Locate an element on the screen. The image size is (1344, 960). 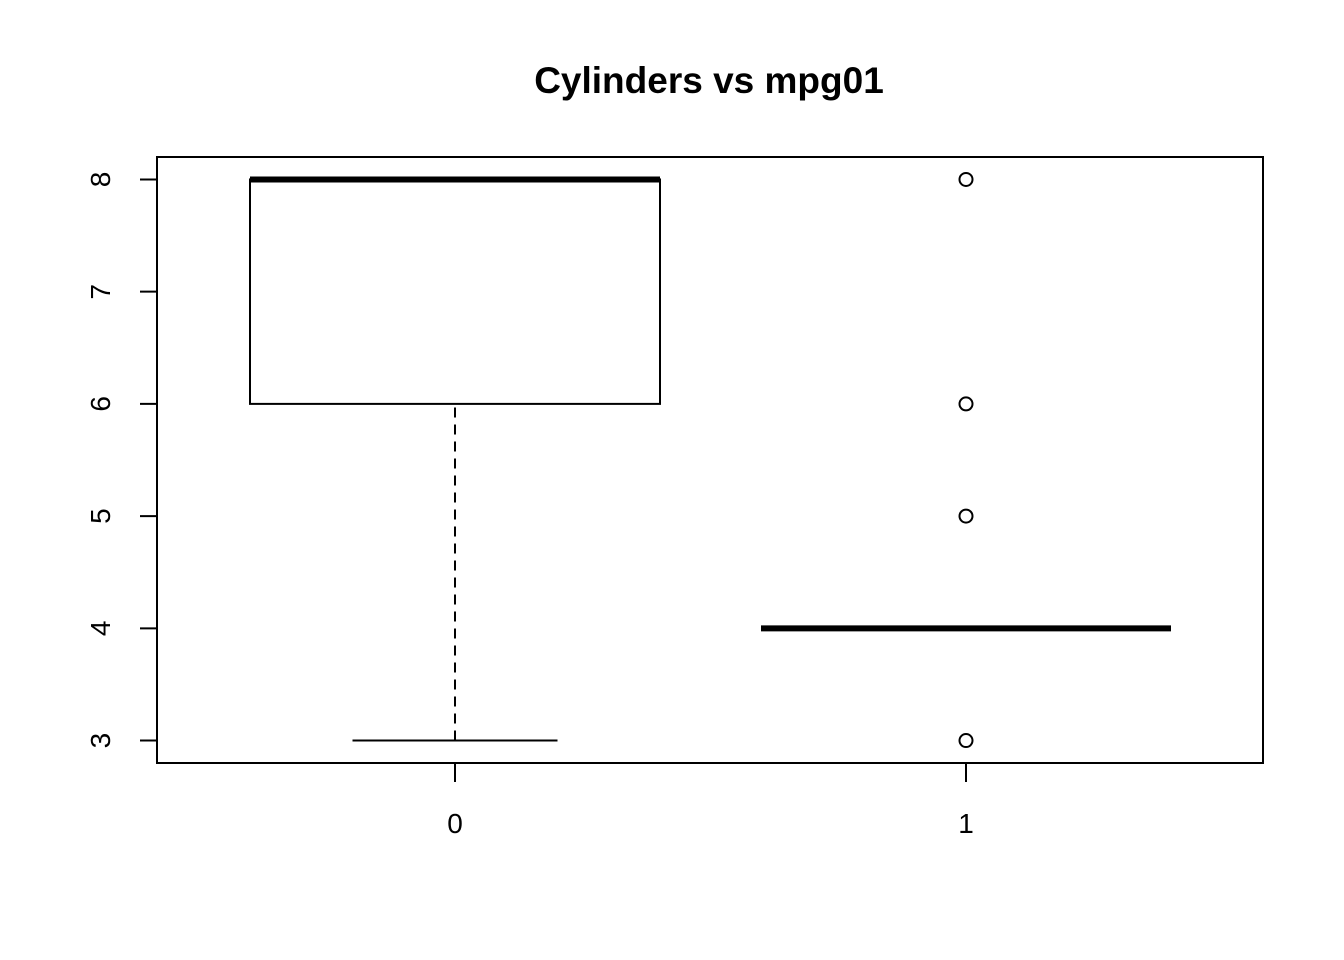
box-body is located at coordinates (455, 291).